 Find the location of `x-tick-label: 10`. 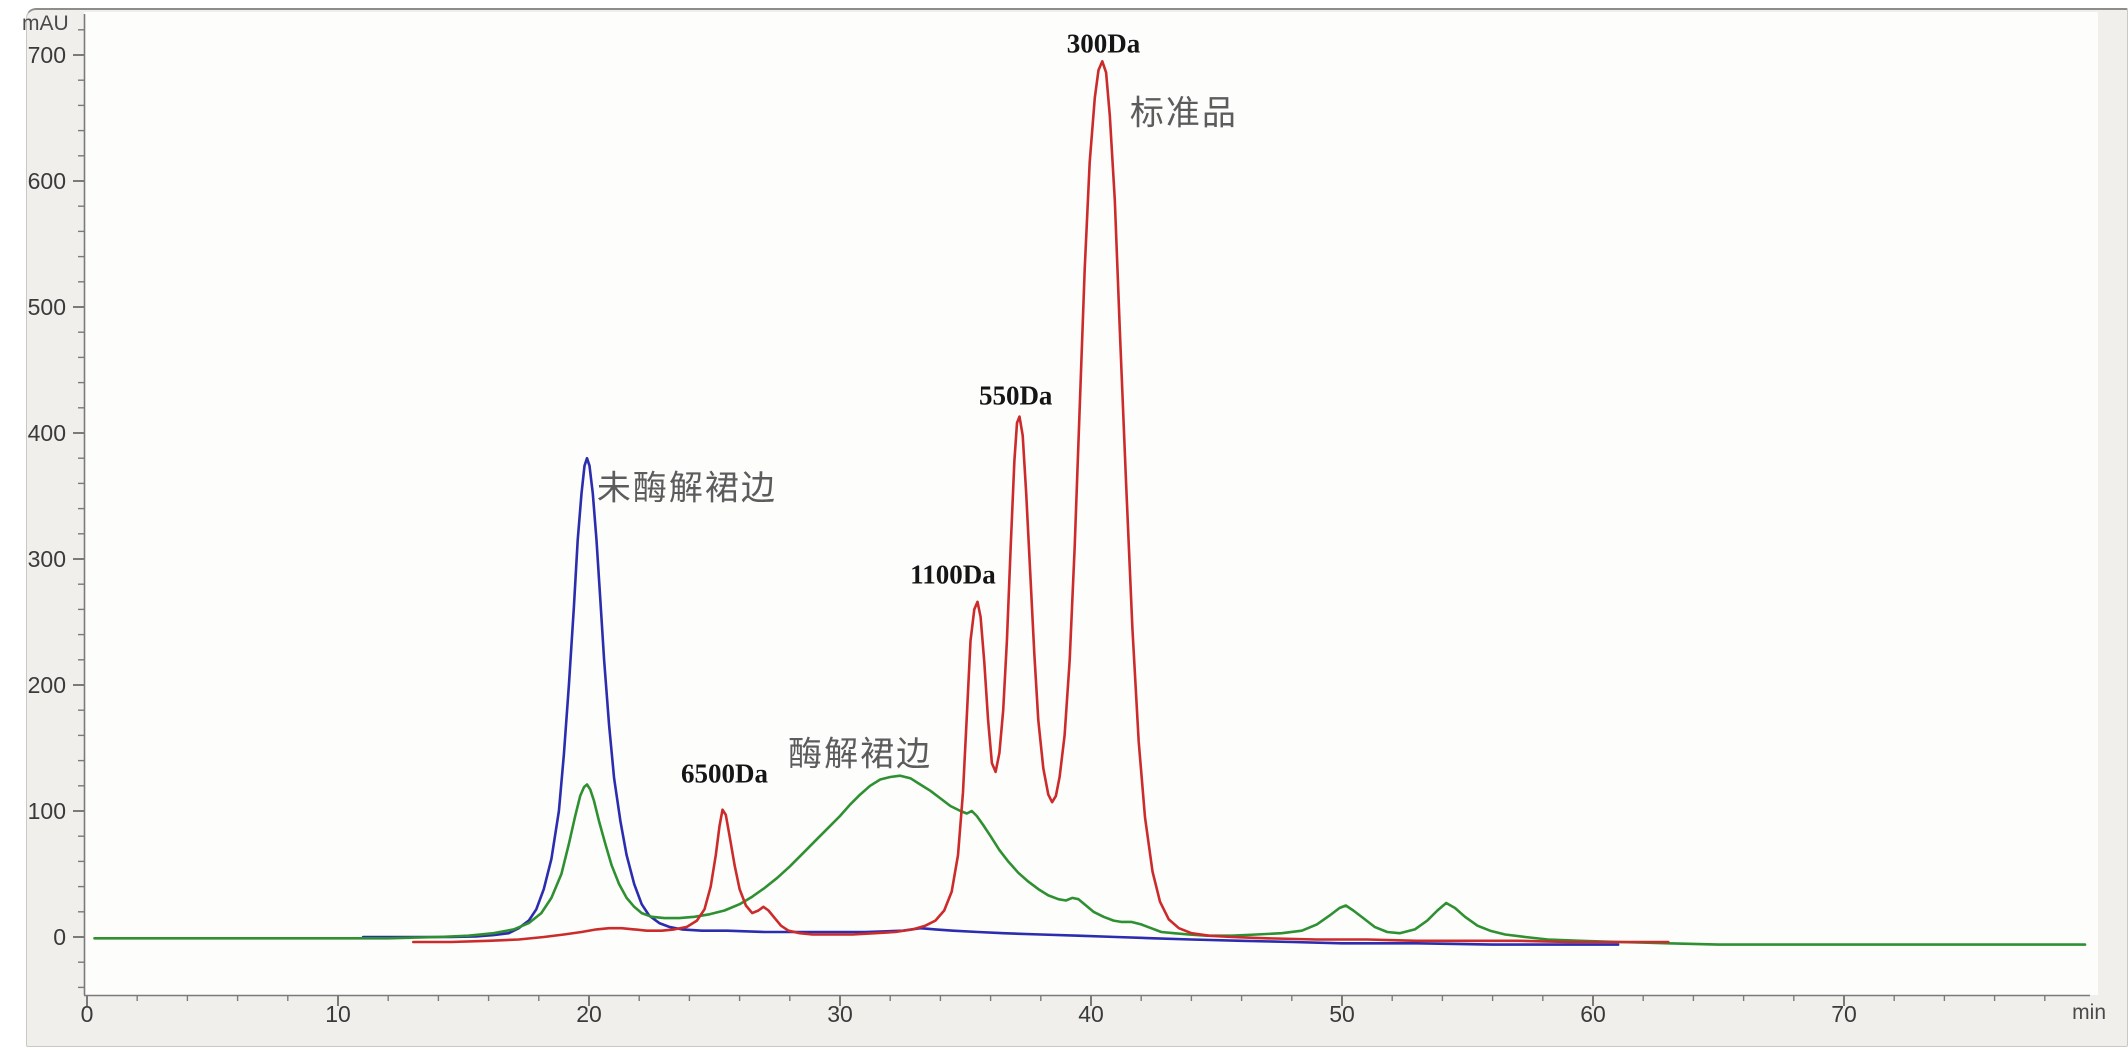

x-tick-label: 10 is located at coordinates (338, 1014).